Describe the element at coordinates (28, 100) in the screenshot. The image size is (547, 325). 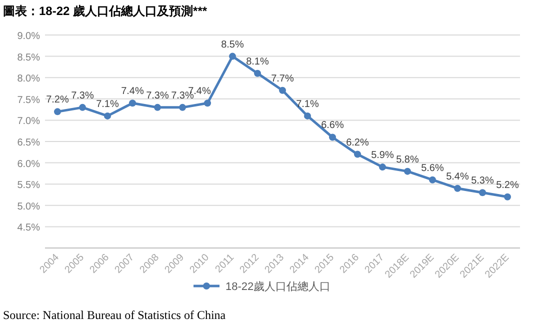
I see `y-tick-label: 7.5%` at that location.